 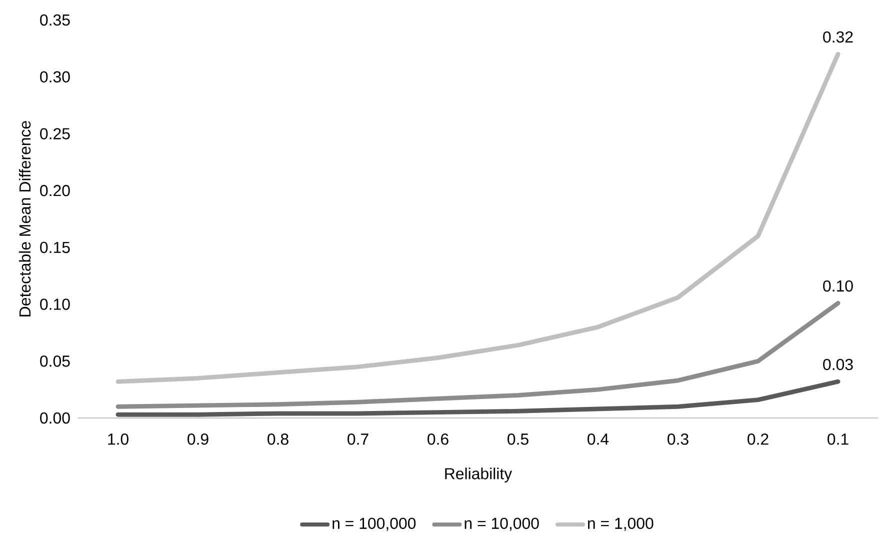 What do you see at coordinates (358, 439) in the screenshot?
I see `x-tick-label: 0.7` at bounding box center [358, 439].